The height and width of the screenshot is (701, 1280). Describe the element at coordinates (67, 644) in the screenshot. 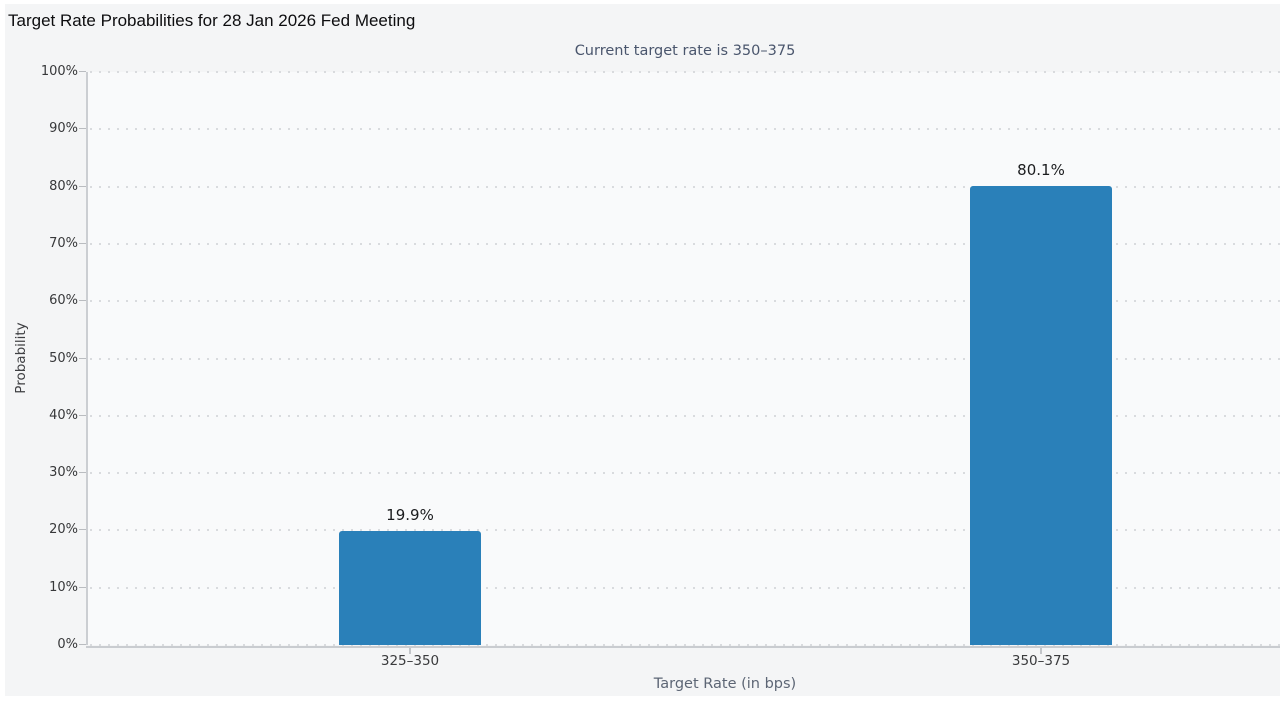

I see `y-tick-label: 0%` at that location.